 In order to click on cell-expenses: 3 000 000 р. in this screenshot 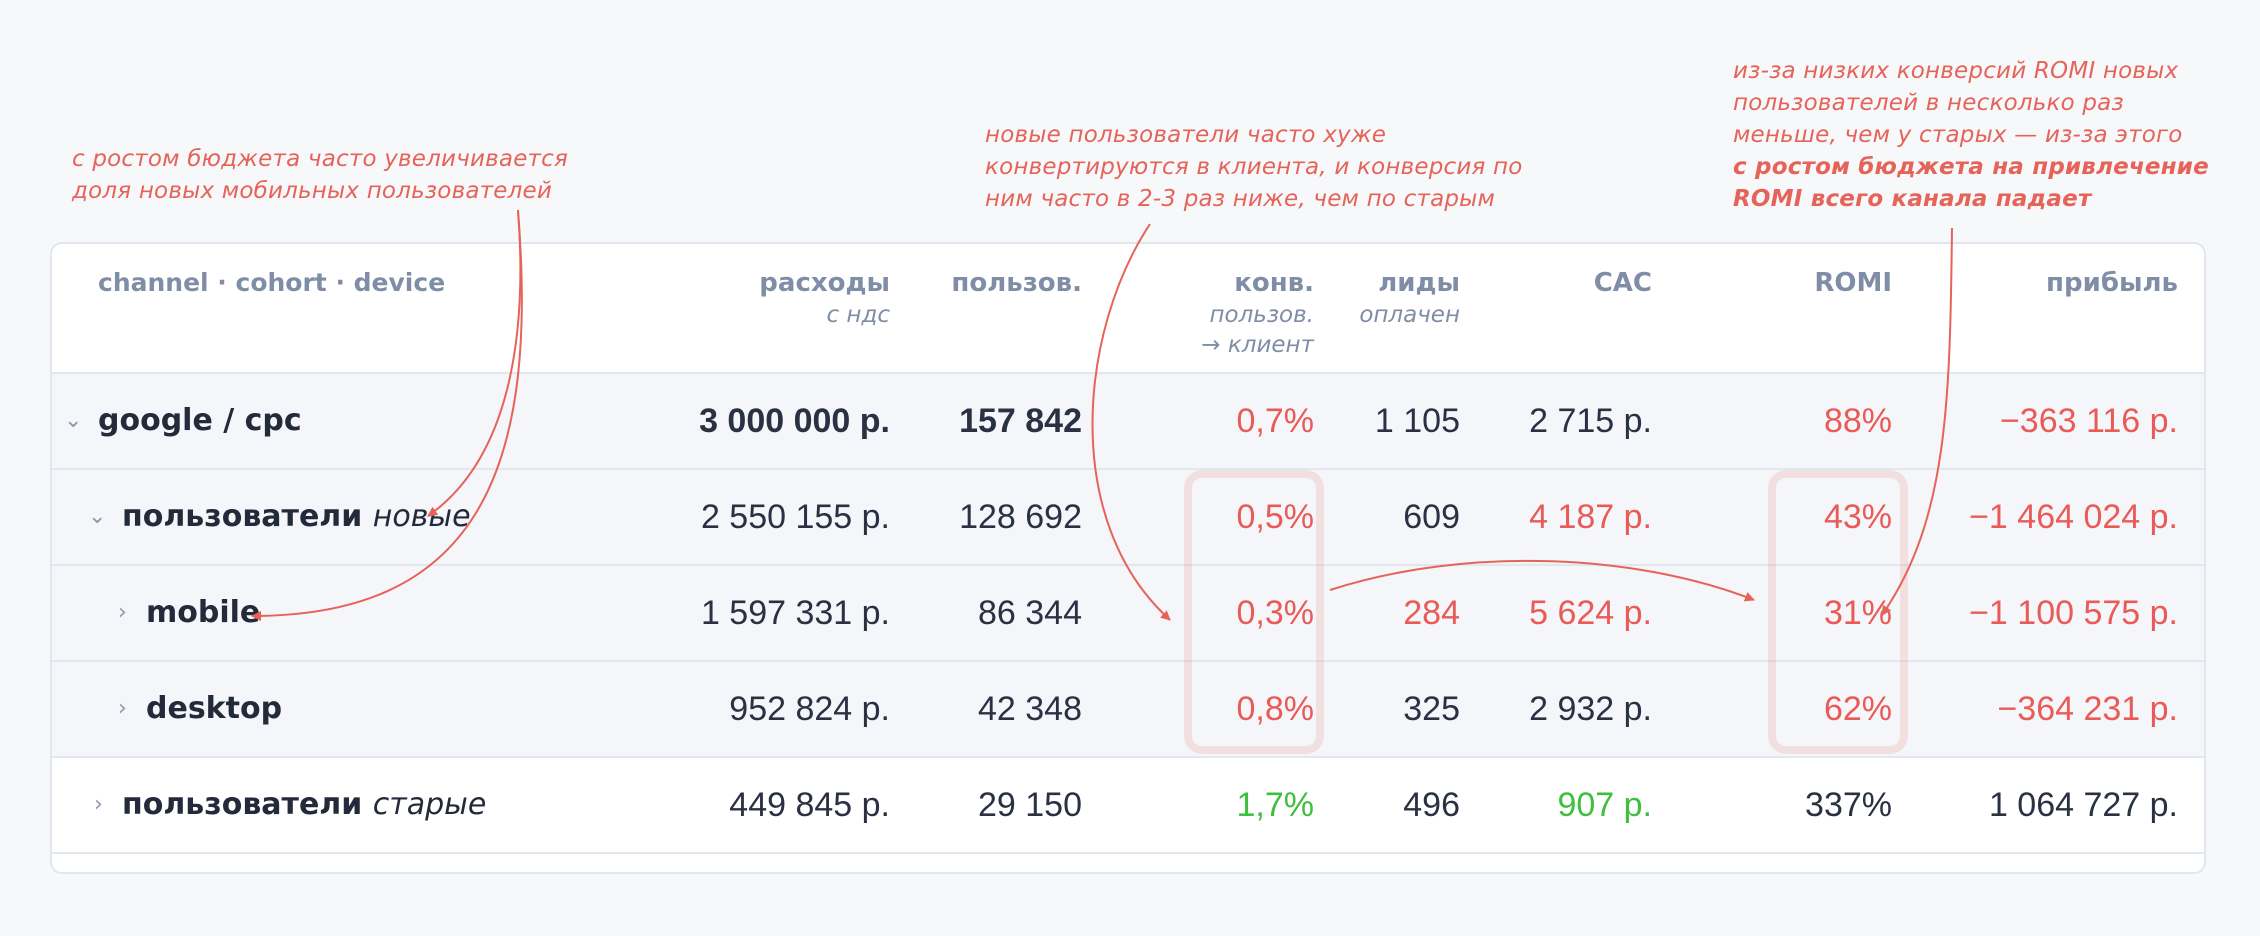, I will do `click(794, 421)`.